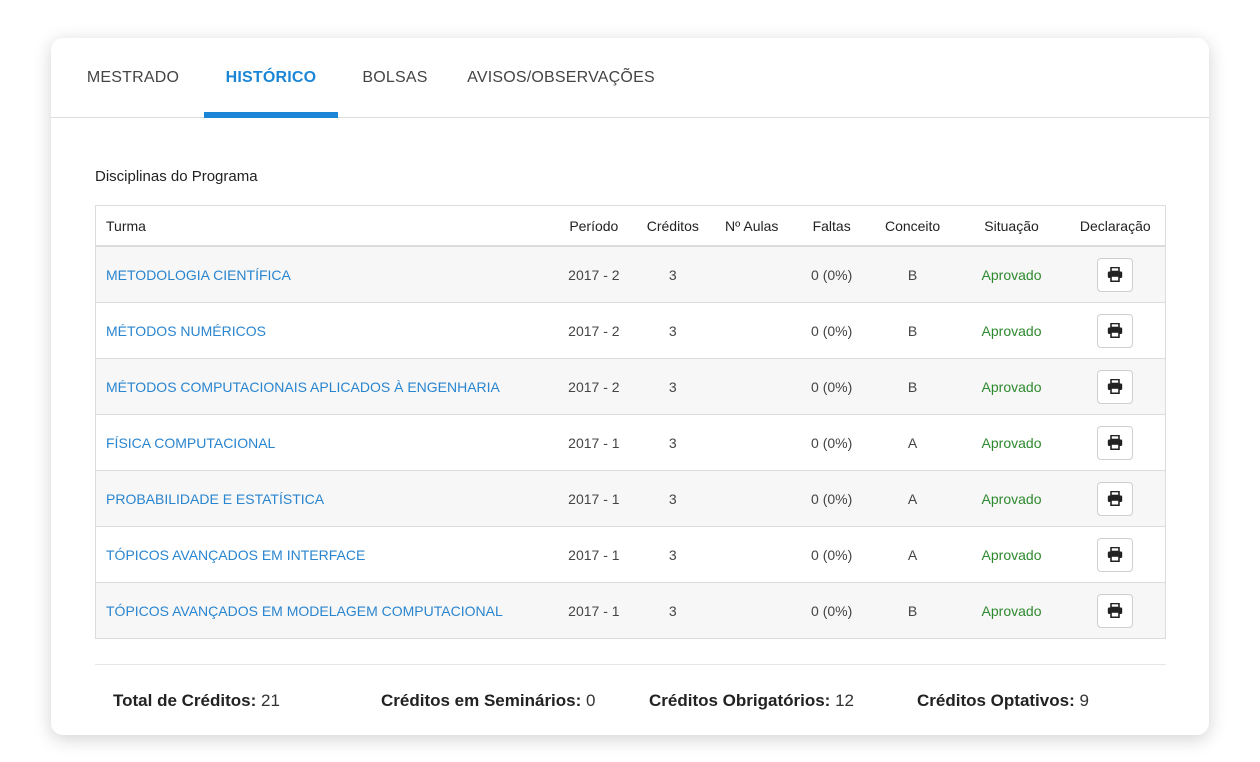  I want to click on header-aulas: Nº Aulas, so click(751, 226).